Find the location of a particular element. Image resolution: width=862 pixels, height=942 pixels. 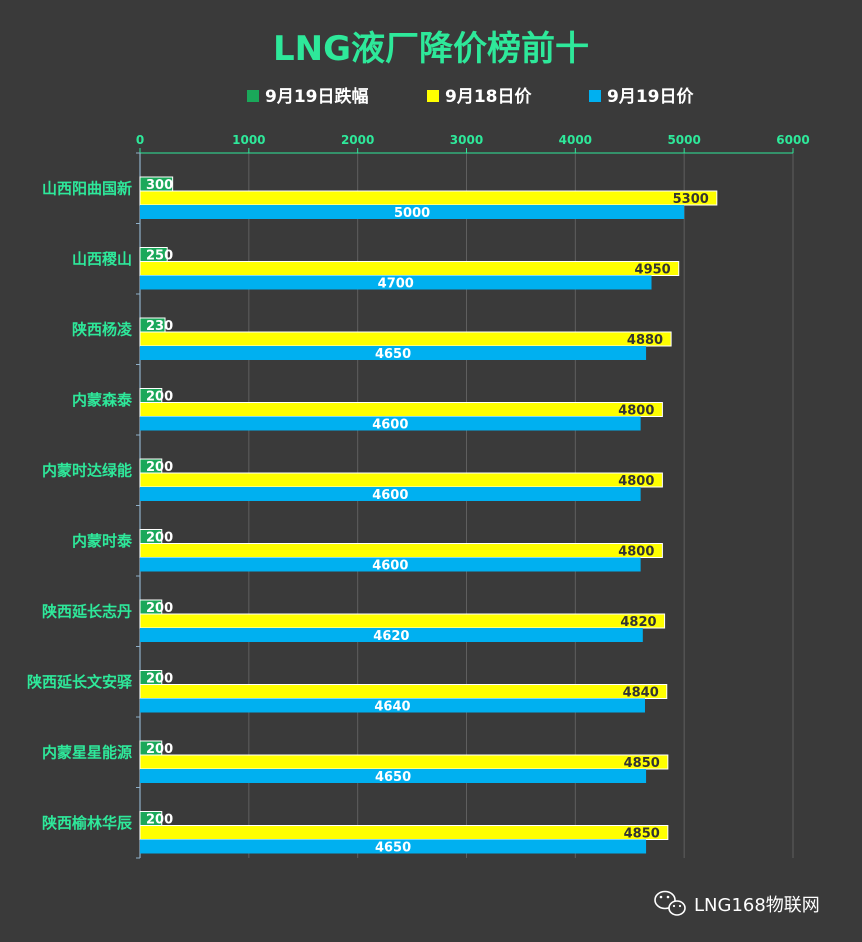

tick-label: 3000 is located at coordinates (466, 140).